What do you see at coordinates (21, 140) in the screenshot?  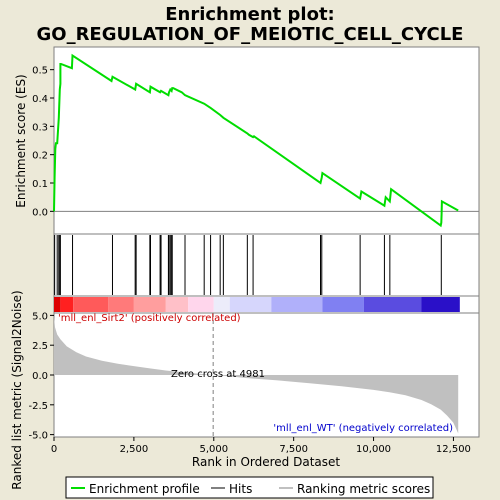 I see `es-ylabel: Enrichment score (ES)` at bounding box center [21, 140].